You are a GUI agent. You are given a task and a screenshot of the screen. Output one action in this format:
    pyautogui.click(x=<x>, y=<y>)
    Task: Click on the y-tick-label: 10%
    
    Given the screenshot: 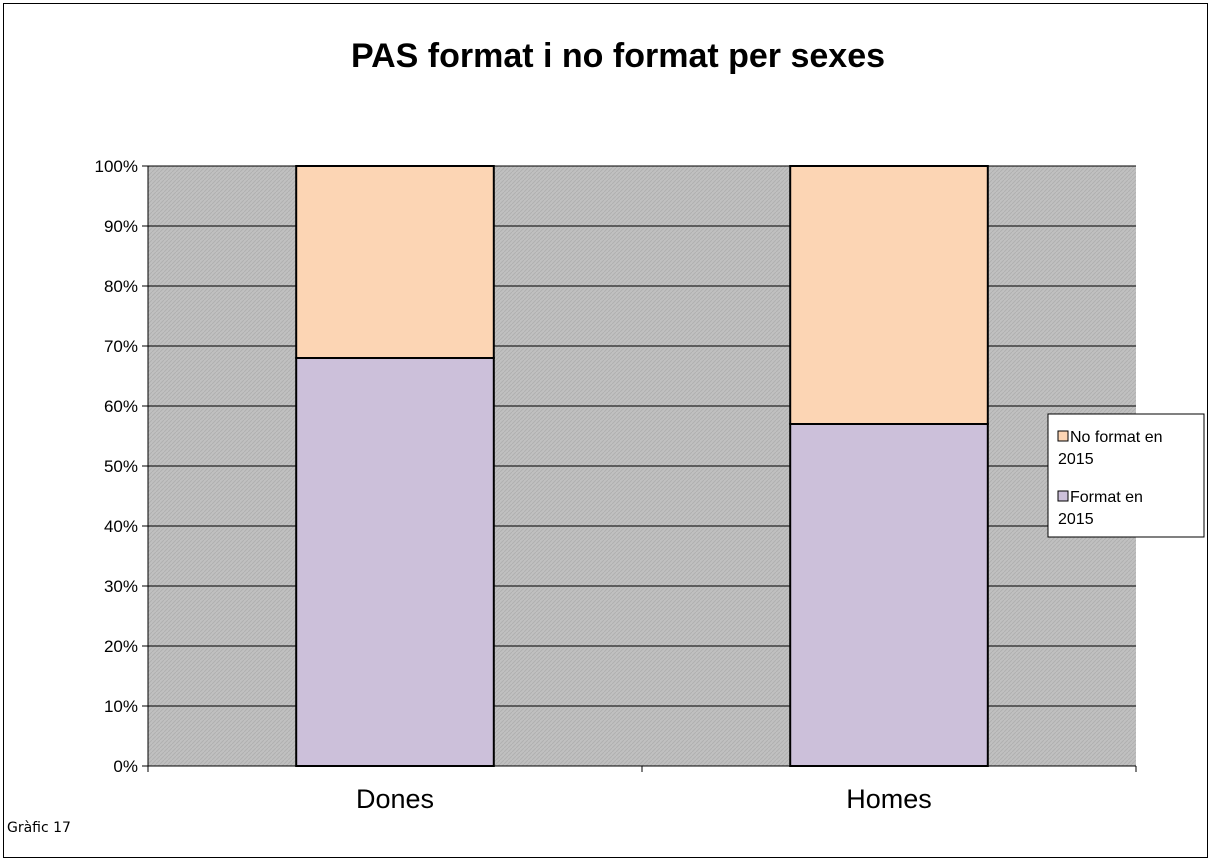 What is the action you would take?
    pyautogui.click(x=121, y=706)
    